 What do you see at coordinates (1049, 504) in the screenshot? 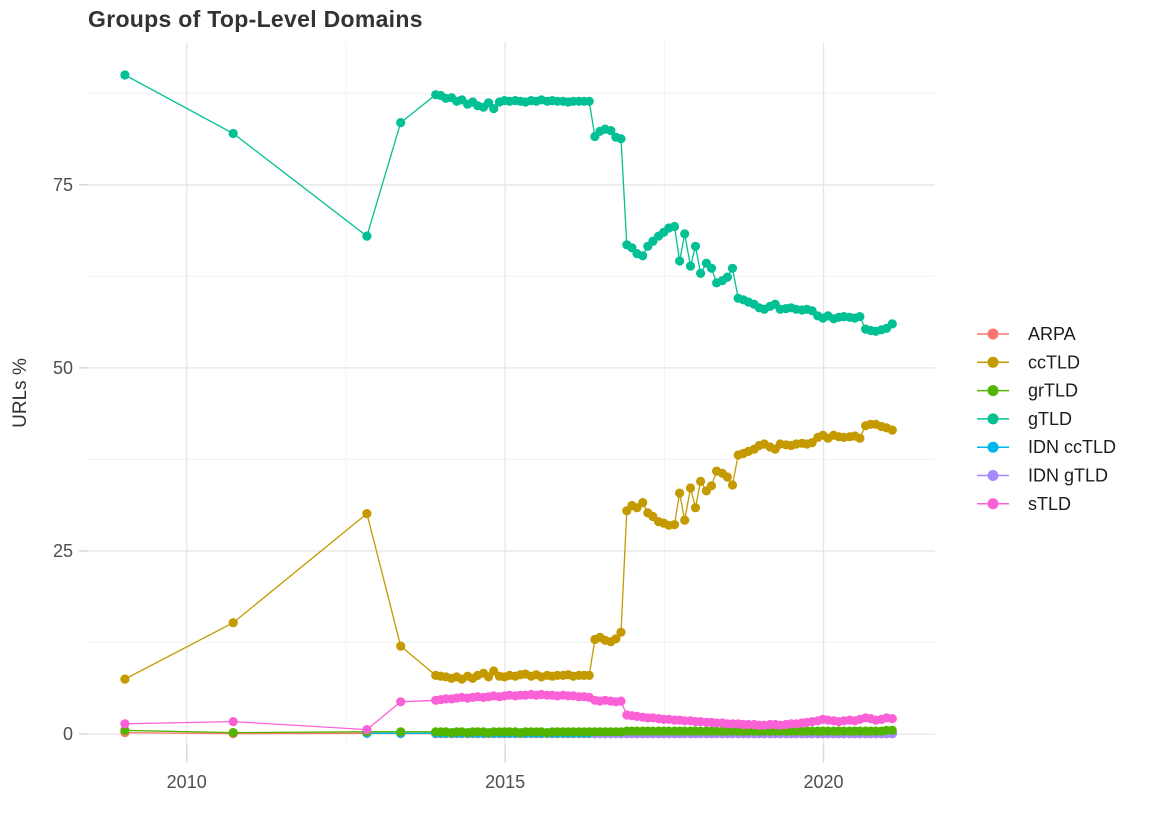
I see `legend-label: sTLD` at bounding box center [1049, 504].